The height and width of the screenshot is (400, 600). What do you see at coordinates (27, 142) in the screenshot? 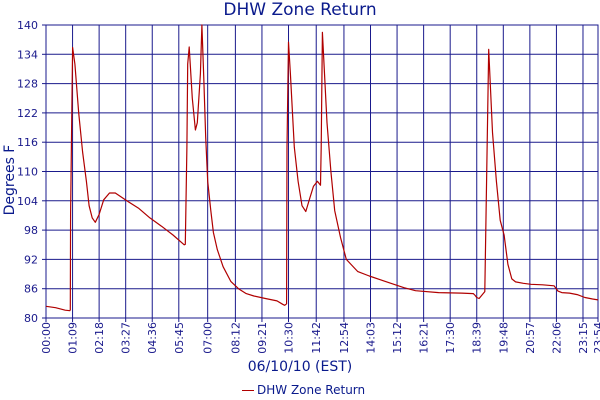
I see `y-tick-label: 116` at bounding box center [27, 142].